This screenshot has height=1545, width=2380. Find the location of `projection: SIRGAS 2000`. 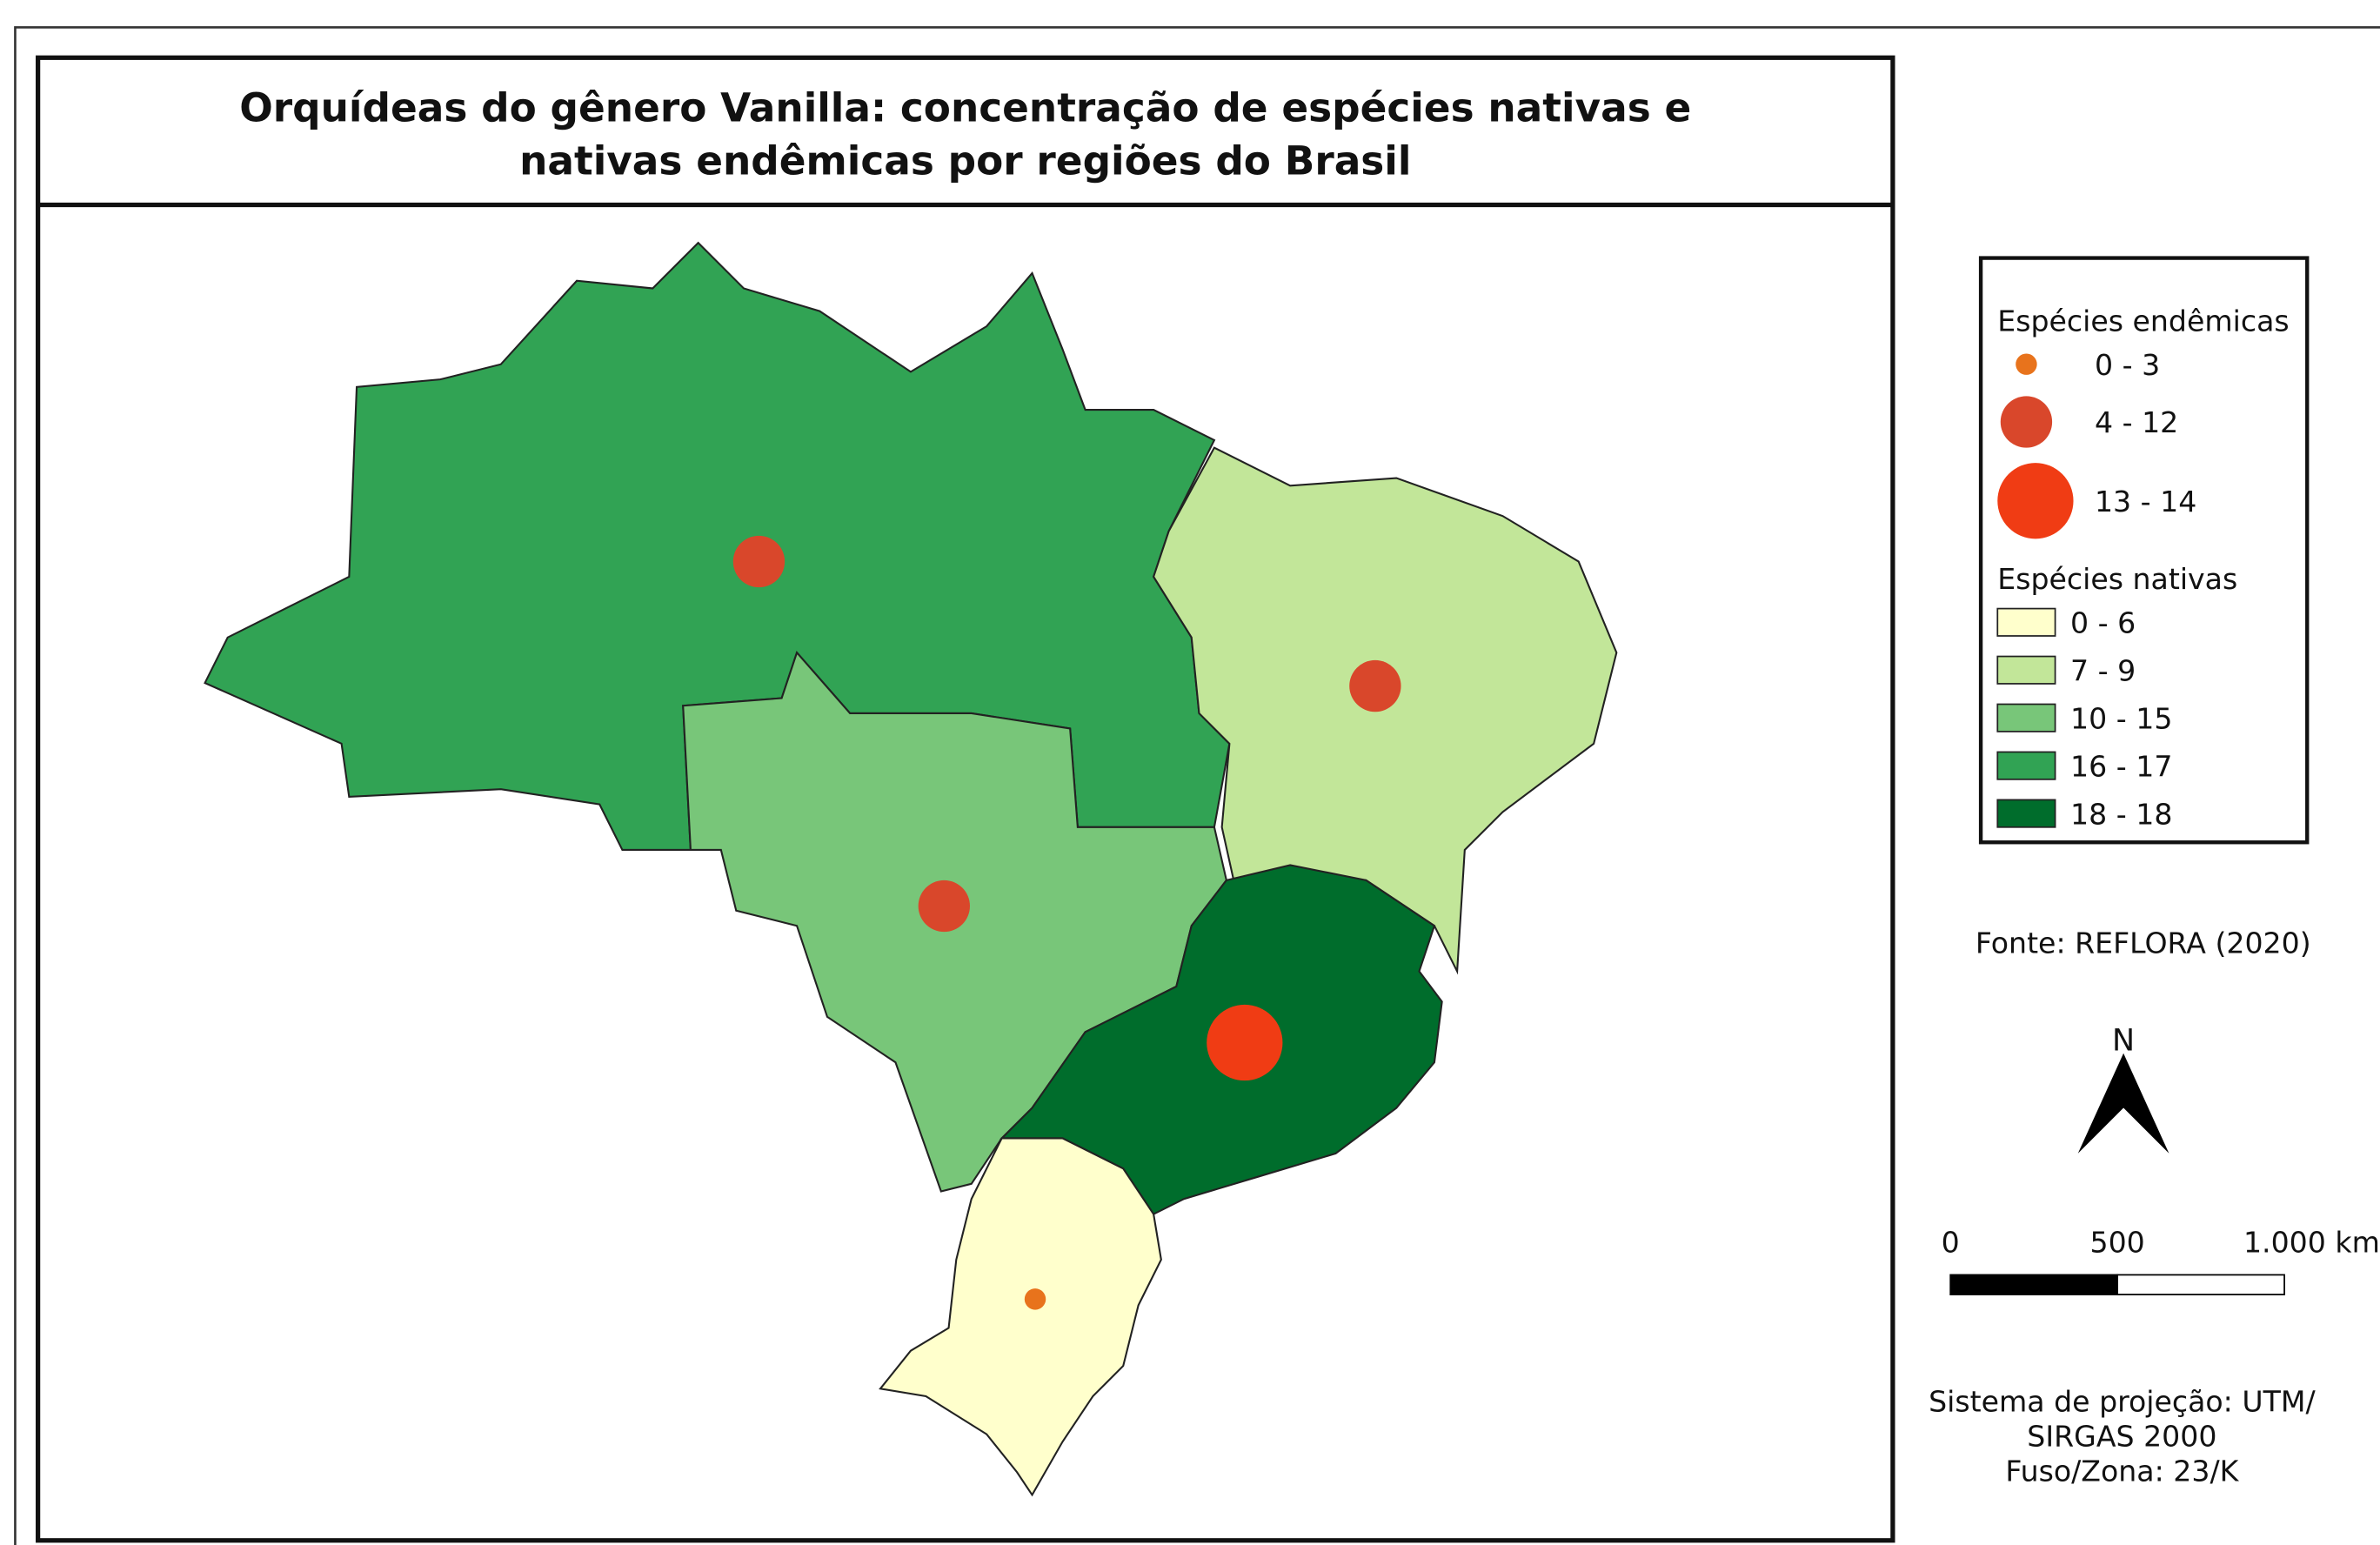

projection: SIRGAS 2000 is located at coordinates (2121, 1437).